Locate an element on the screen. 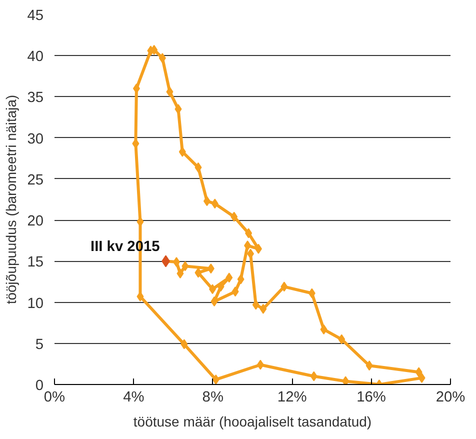 Image resolution: width=476 pixels, height=439 pixels. y-tick-label: 10 is located at coordinates (35, 304).